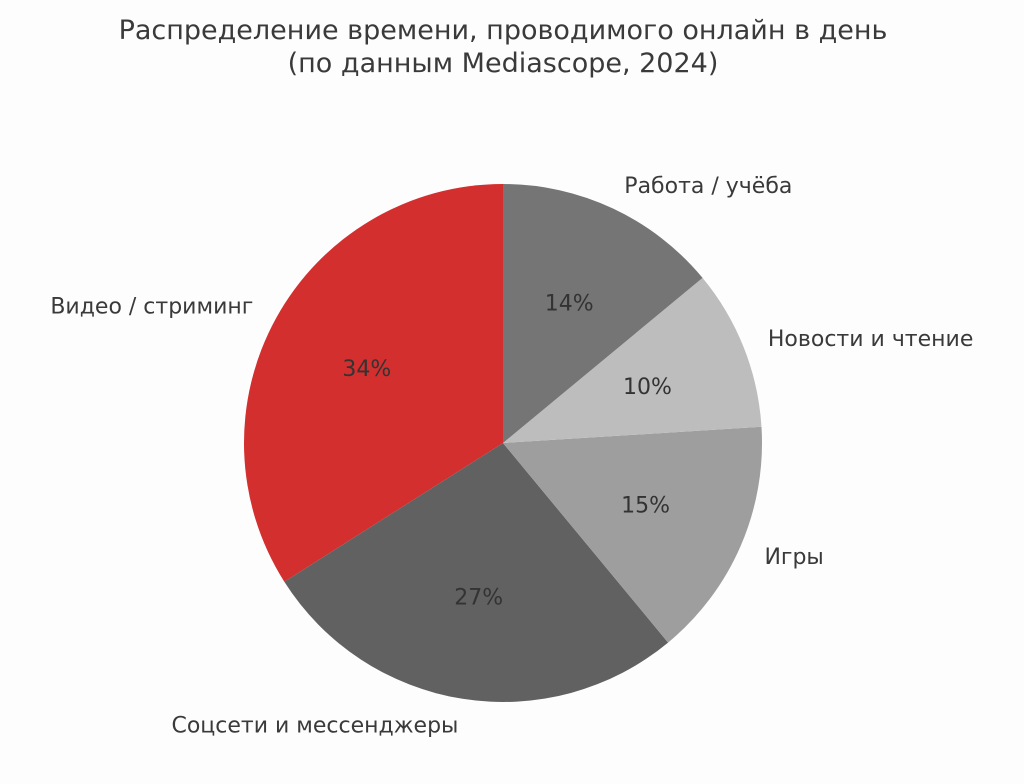 The height and width of the screenshot is (784, 1024). I want to click on slice-category-label: Работа / учёба, so click(708, 186).